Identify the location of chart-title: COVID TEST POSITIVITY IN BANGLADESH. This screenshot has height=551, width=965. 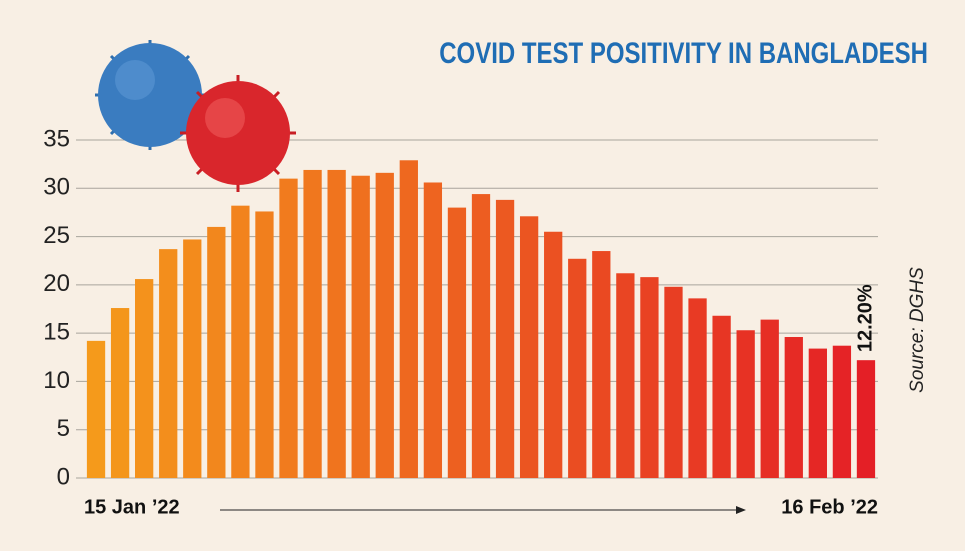
(683, 52).